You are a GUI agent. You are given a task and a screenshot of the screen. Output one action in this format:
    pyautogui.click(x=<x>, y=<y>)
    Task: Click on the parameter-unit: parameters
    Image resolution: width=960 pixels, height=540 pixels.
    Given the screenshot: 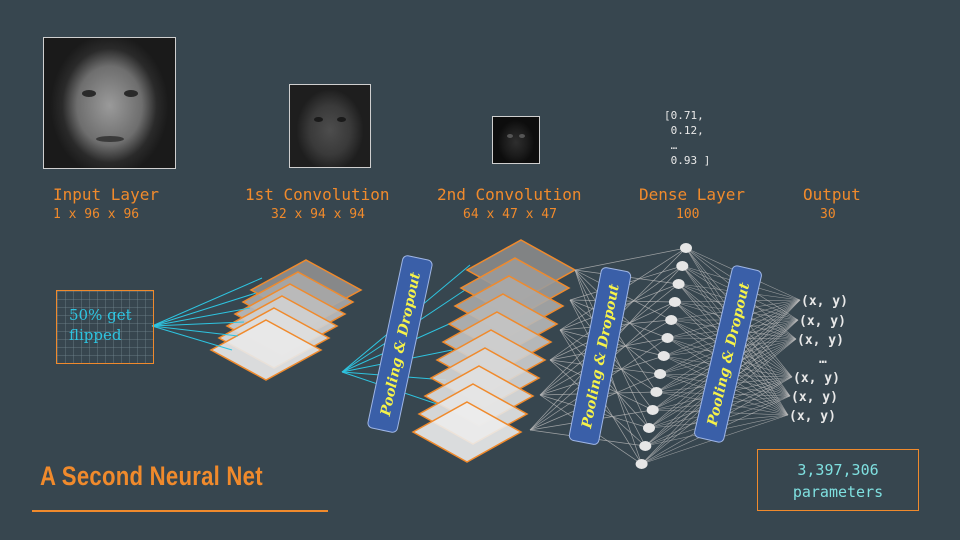 What is the action you would take?
    pyautogui.click(x=838, y=492)
    